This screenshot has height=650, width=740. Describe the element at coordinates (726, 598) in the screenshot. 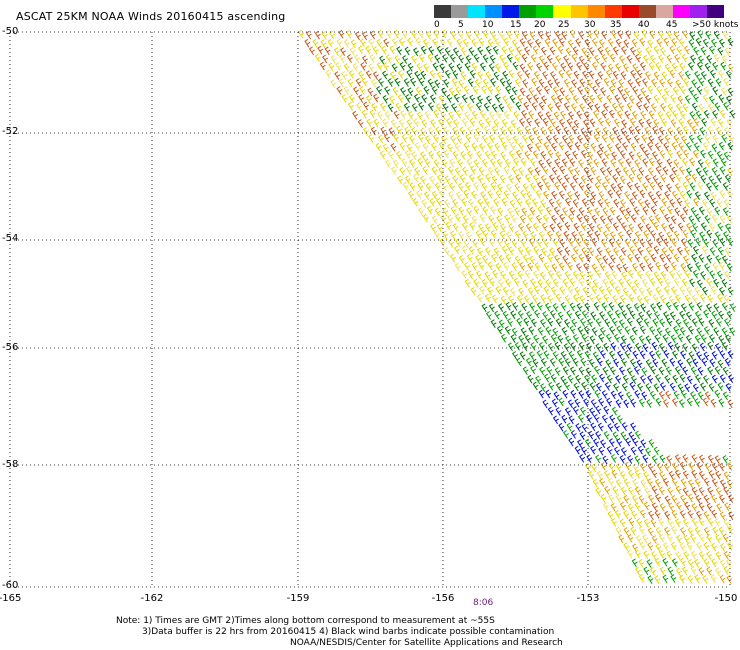

I see `lon-label-150: -150` at that location.